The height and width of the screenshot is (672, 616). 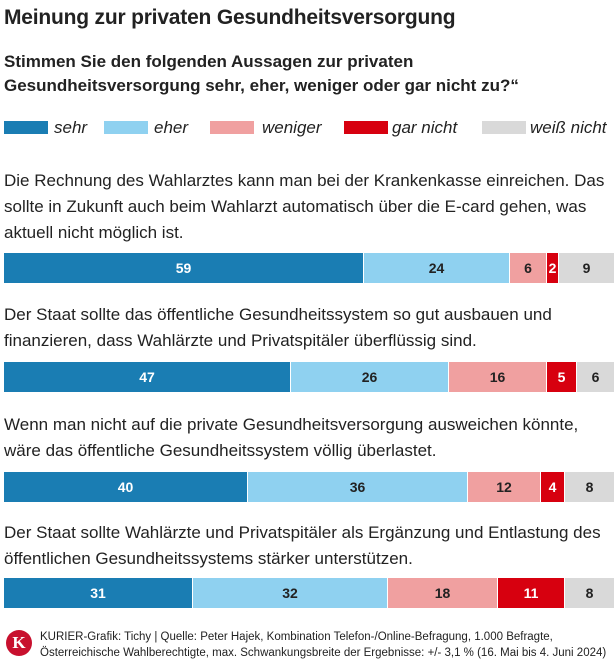 What do you see at coordinates (528, 268) in the screenshot?
I see `bar-segment-weniger: 6` at bounding box center [528, 268].